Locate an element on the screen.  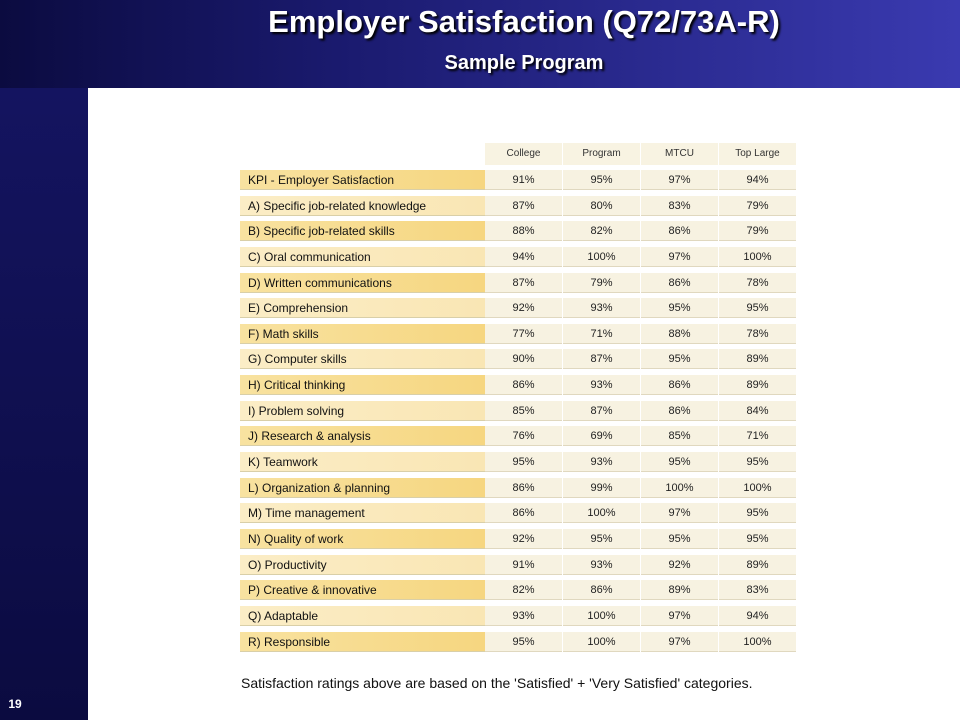
table-row: H) Critical thinking 86% 93% 86% 89% is located at coordinates (518, 385).